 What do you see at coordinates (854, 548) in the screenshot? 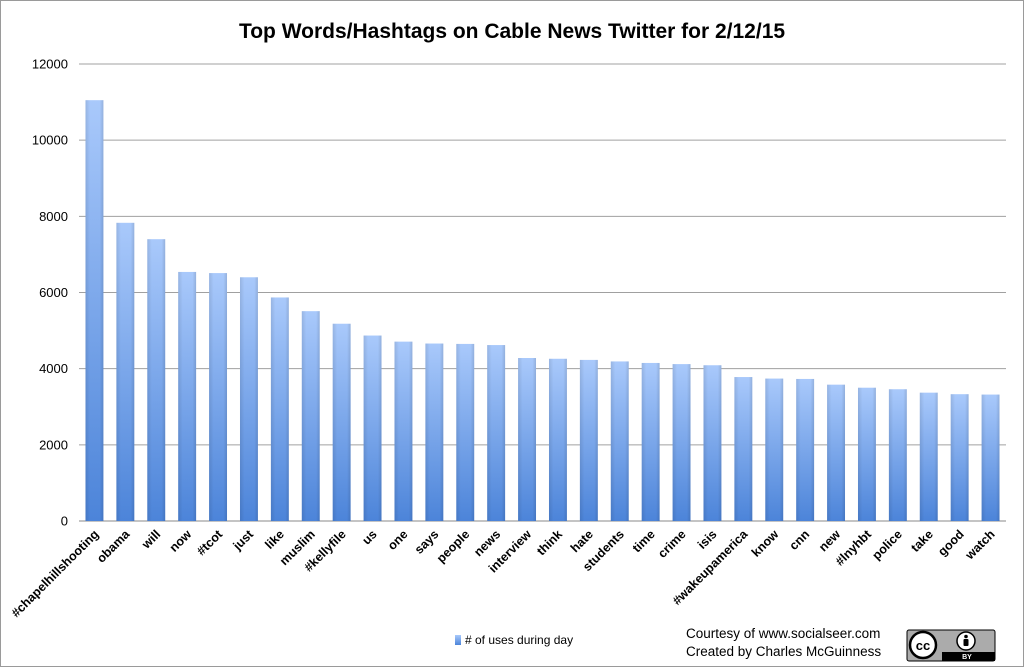
I see `x-tick-label: #lnyhbt` at bounding box center [854, 548].